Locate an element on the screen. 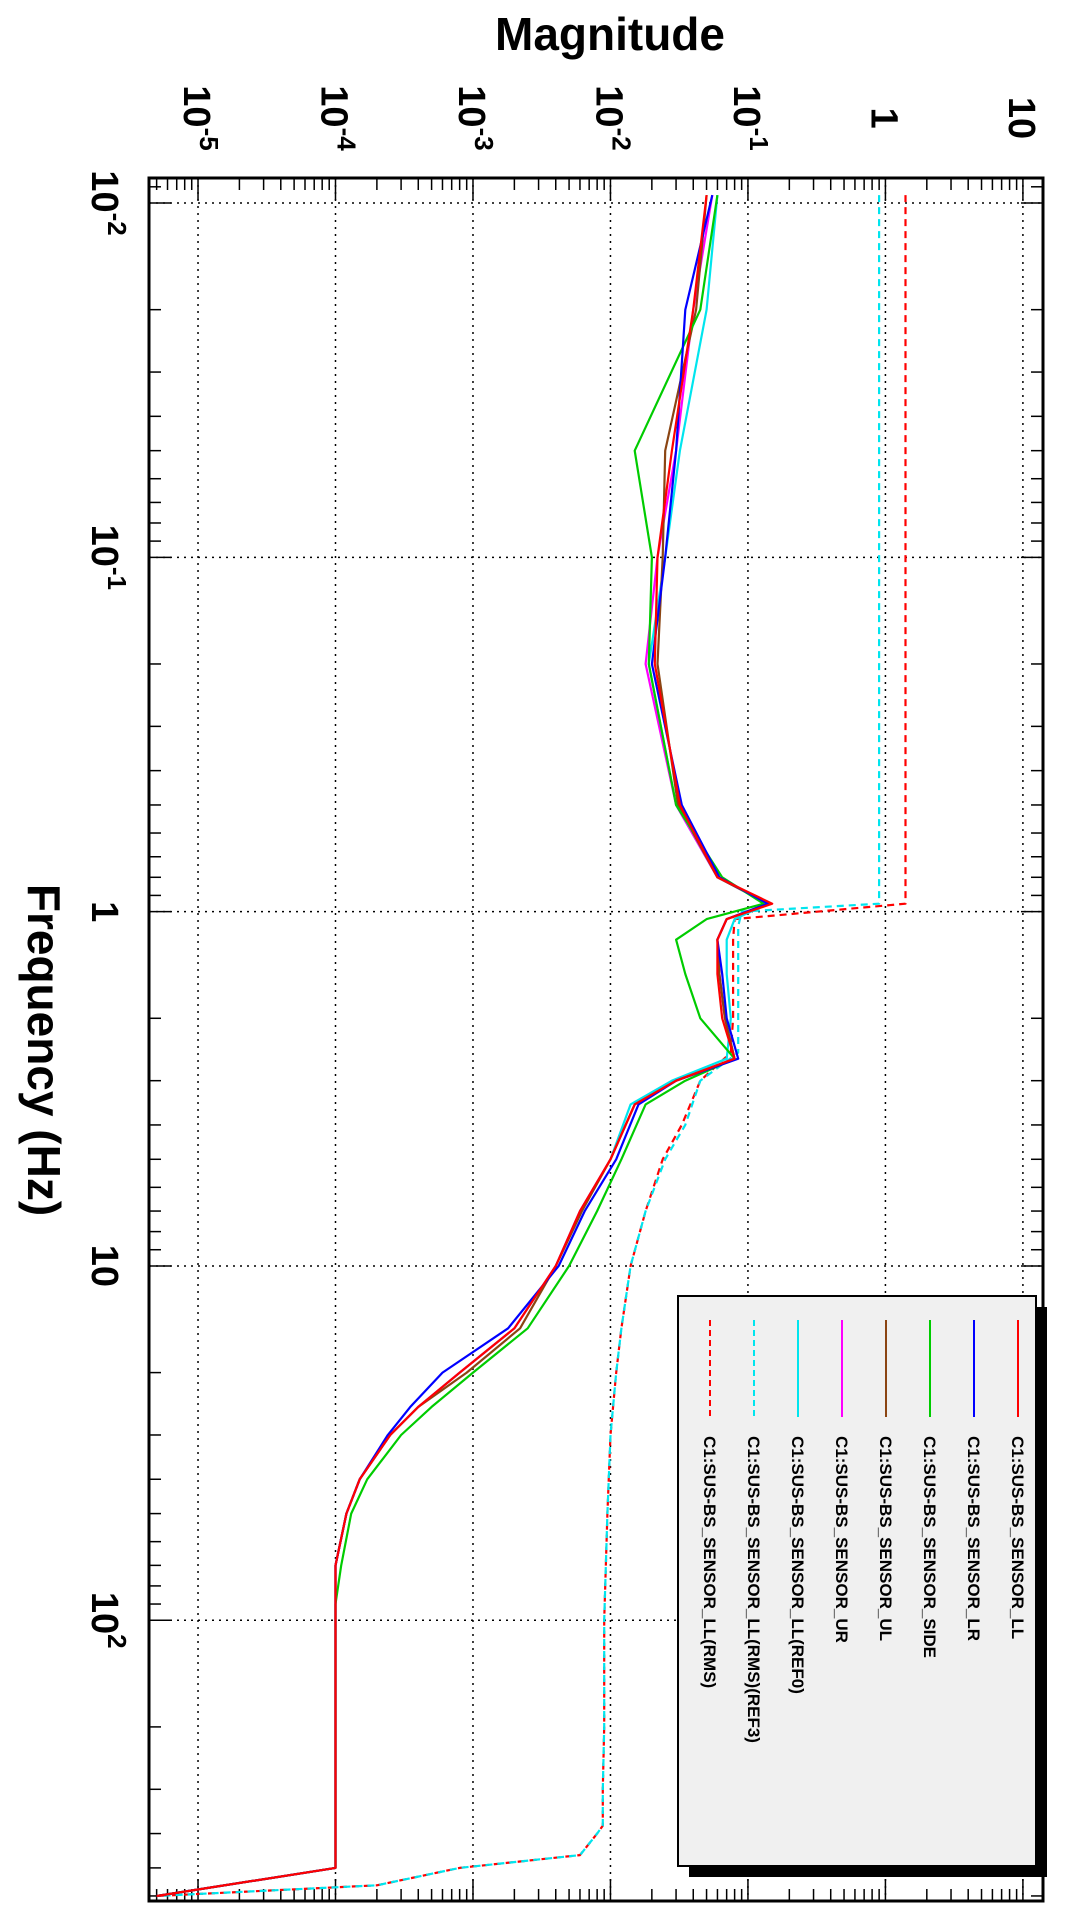  legend-box is located at coordinates (857, 1581).